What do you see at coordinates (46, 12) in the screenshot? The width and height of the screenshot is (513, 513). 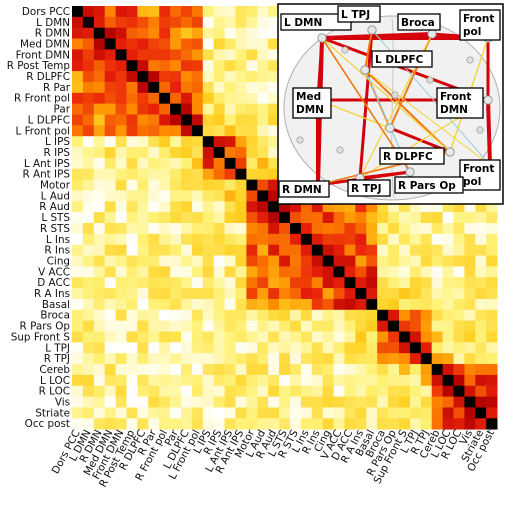 I see `row-tick-label: Dors PCC` at bounding box center [46, 12].